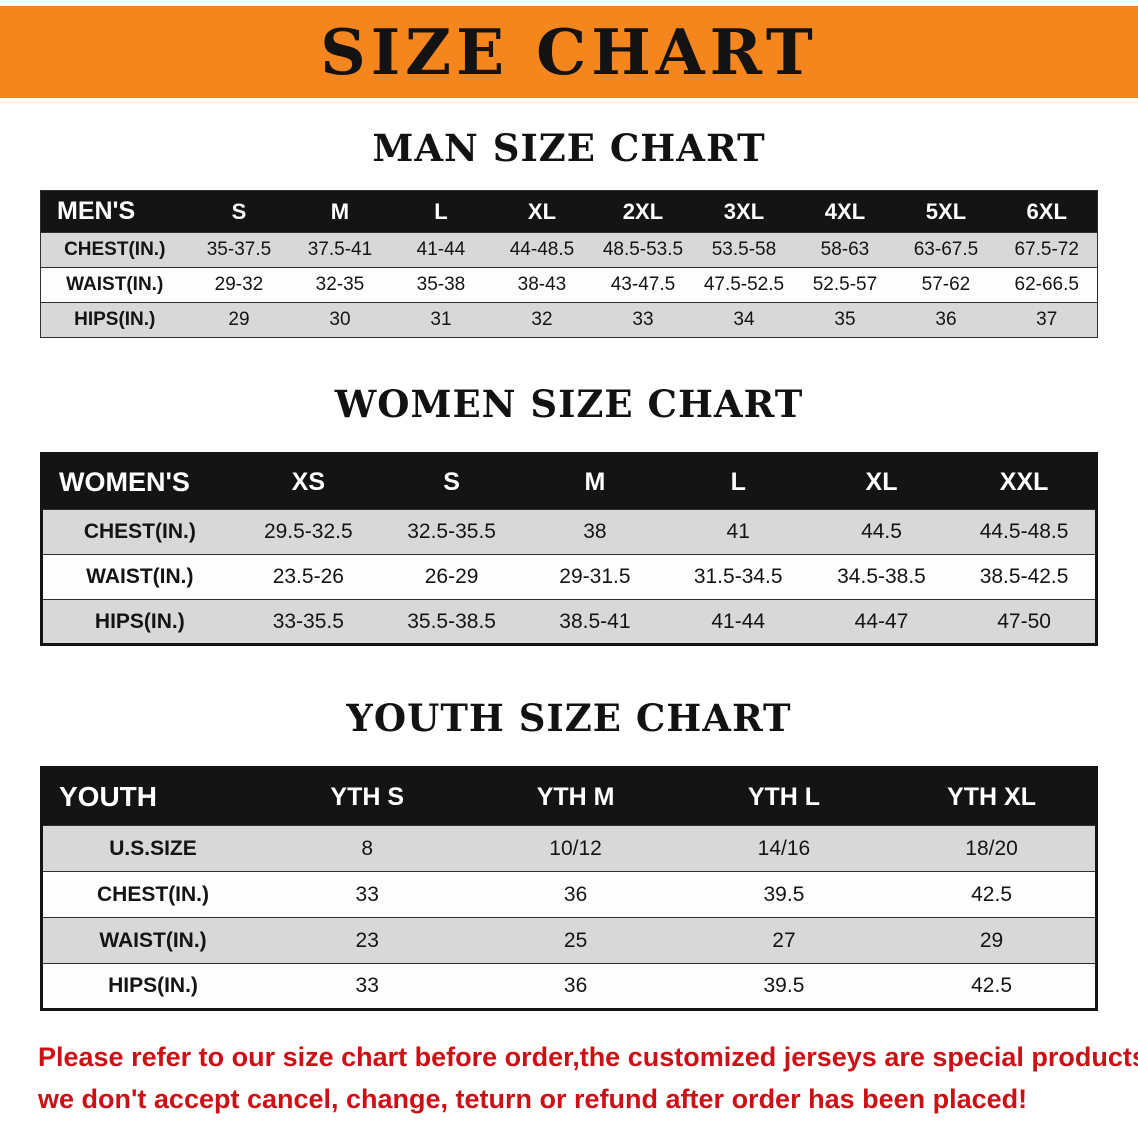 The height and width of the screenshot is (1132, 1138). Describe the element at coordinates (595, 577) in the screenshot. I see `size-value: 29-31.5` at that location.